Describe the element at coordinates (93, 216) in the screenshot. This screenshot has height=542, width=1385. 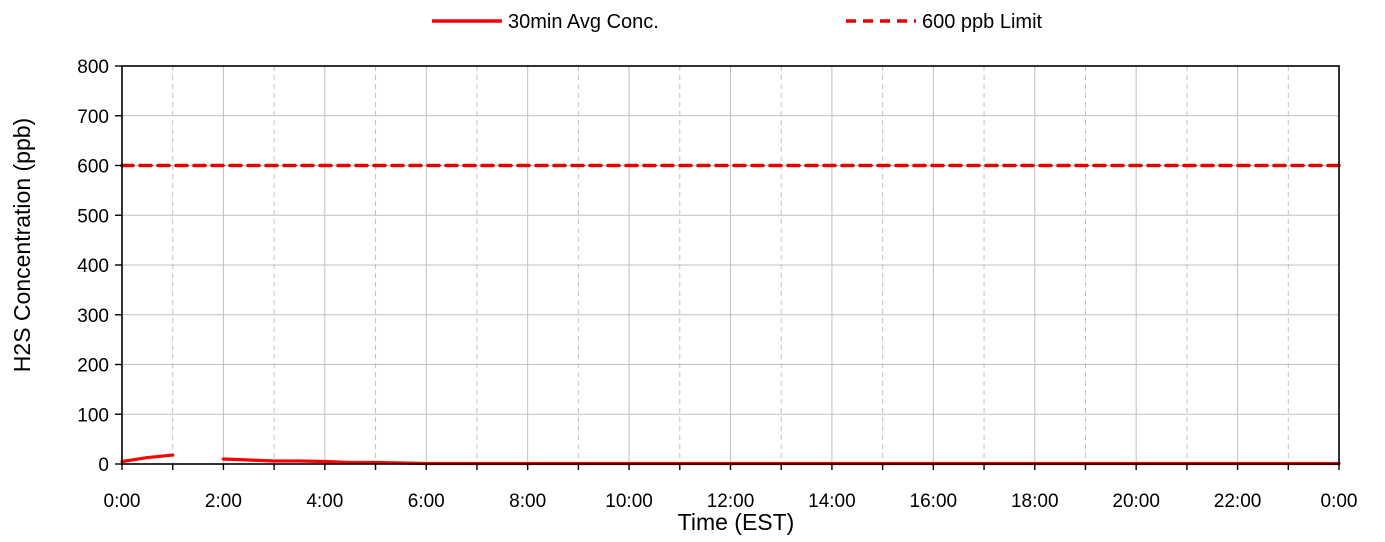
I see `y-tick-label: 500` at that location.